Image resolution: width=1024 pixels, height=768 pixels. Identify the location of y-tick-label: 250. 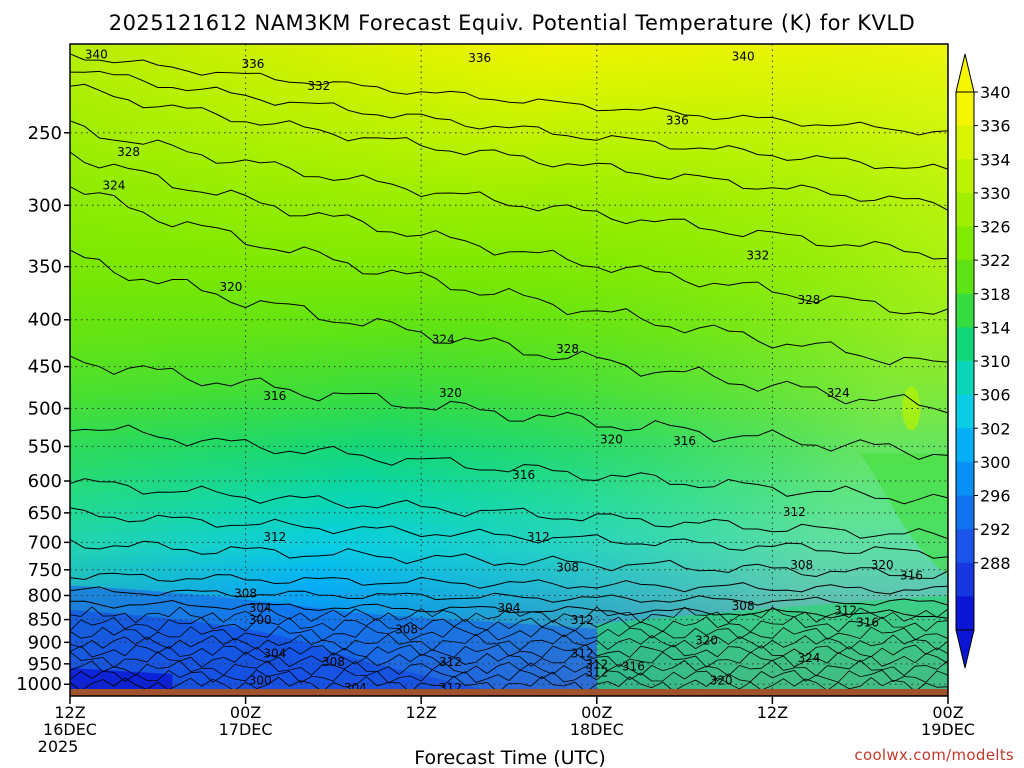
(45, 133).